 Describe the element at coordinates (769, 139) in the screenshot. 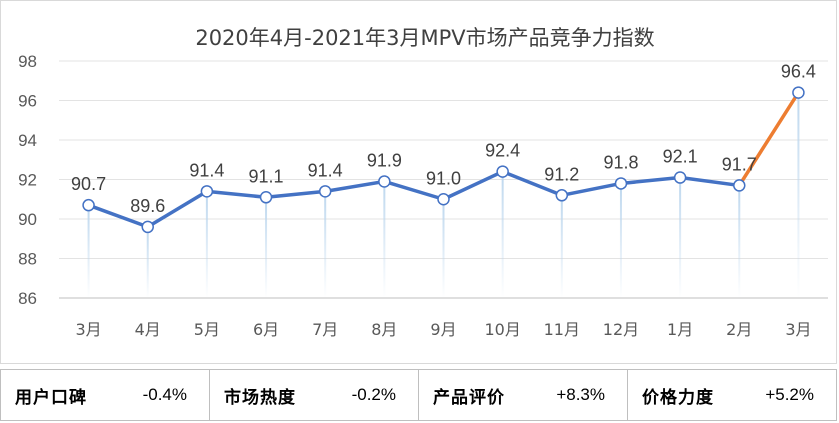

I see `series-line-highlight` at that location.